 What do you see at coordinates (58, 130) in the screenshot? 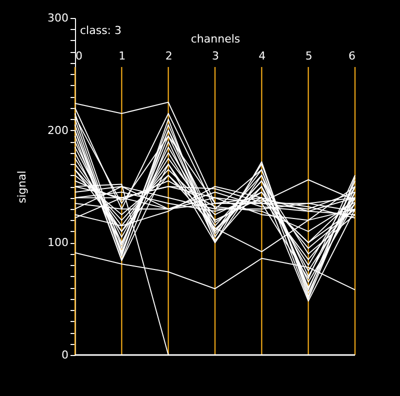
I see `y-tick-label: 200` at bounding box center [58, 130].